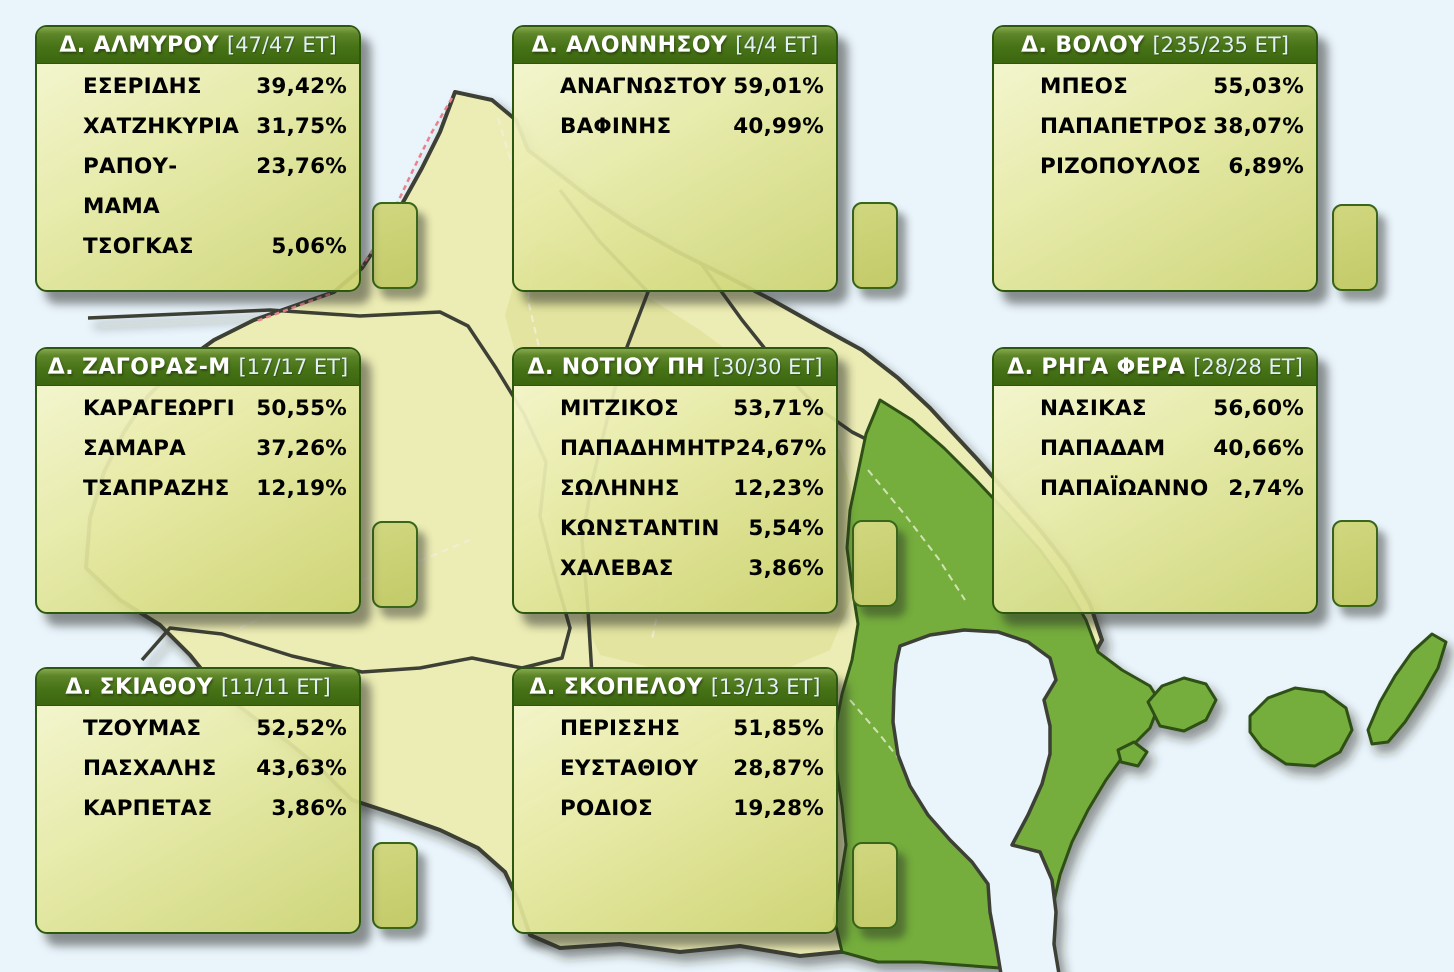  I want to click on candidate-name: ΠΑΠΑΠΕΤΡΟΣ, so click(1124, 126).